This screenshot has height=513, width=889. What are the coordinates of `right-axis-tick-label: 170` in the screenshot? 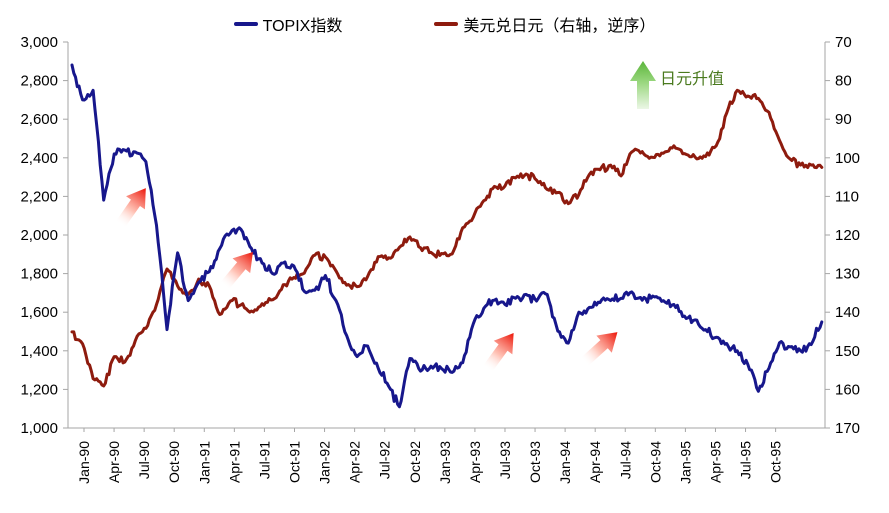 It's located at (847, 428).